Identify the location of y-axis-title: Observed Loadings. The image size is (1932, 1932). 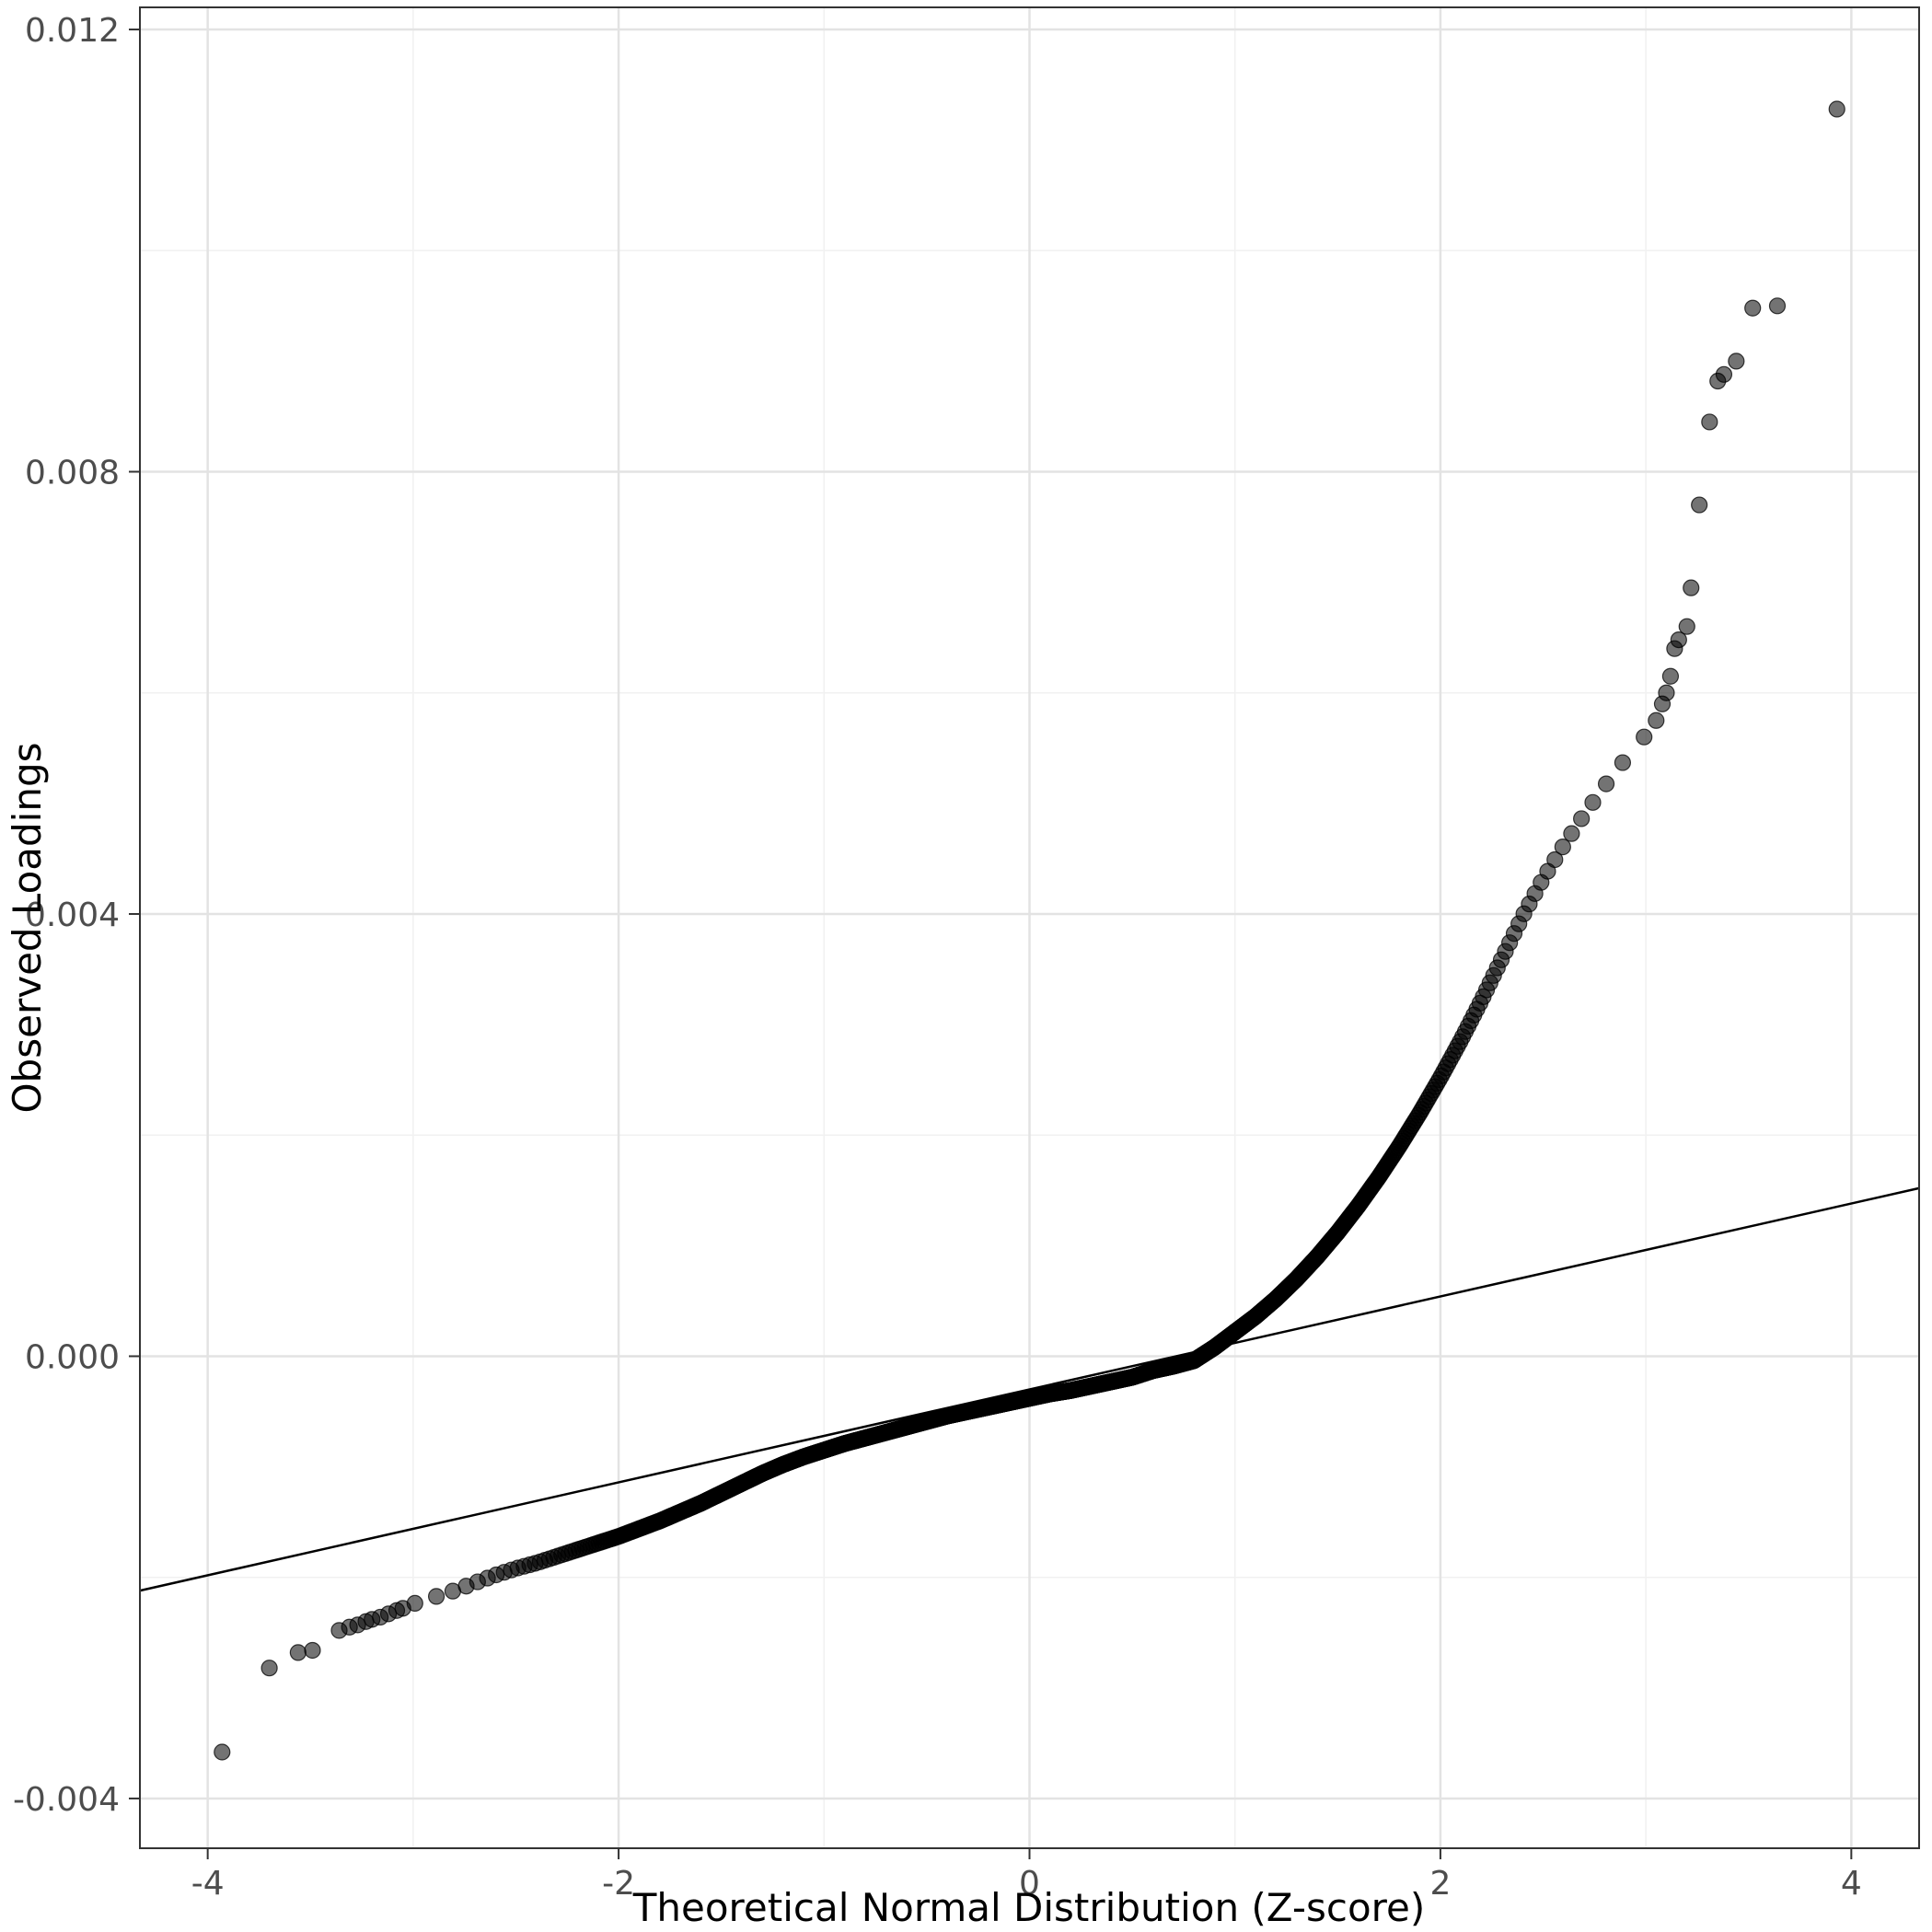
(28, 929).